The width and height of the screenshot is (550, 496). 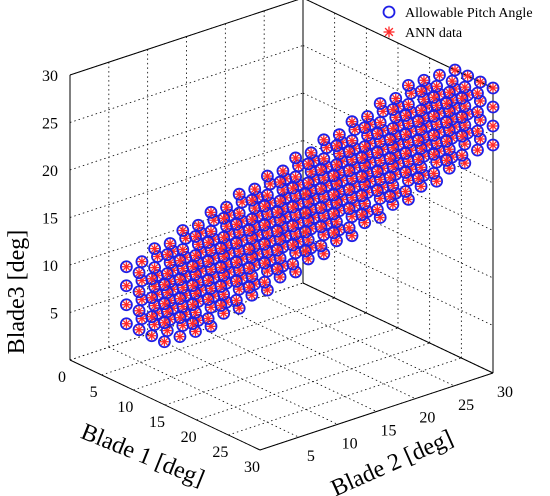 What do you see at coordinates (186, 179) in the screenshot?
I see `grid-line-back-z` at bounding box center [186, 179].